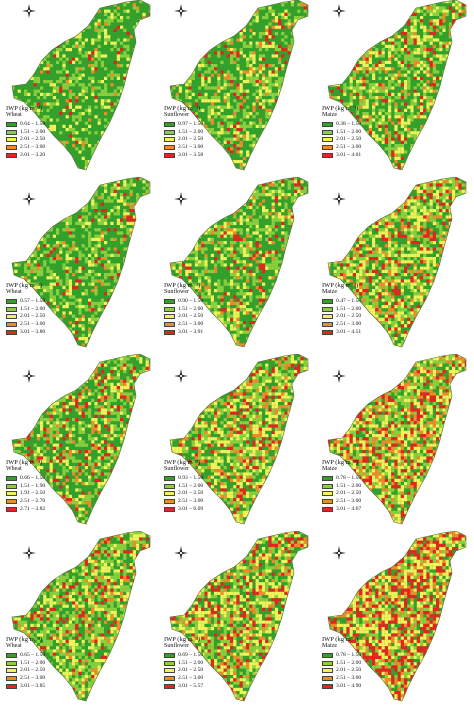  I want to click on legend-swatch, so click(11, 125).